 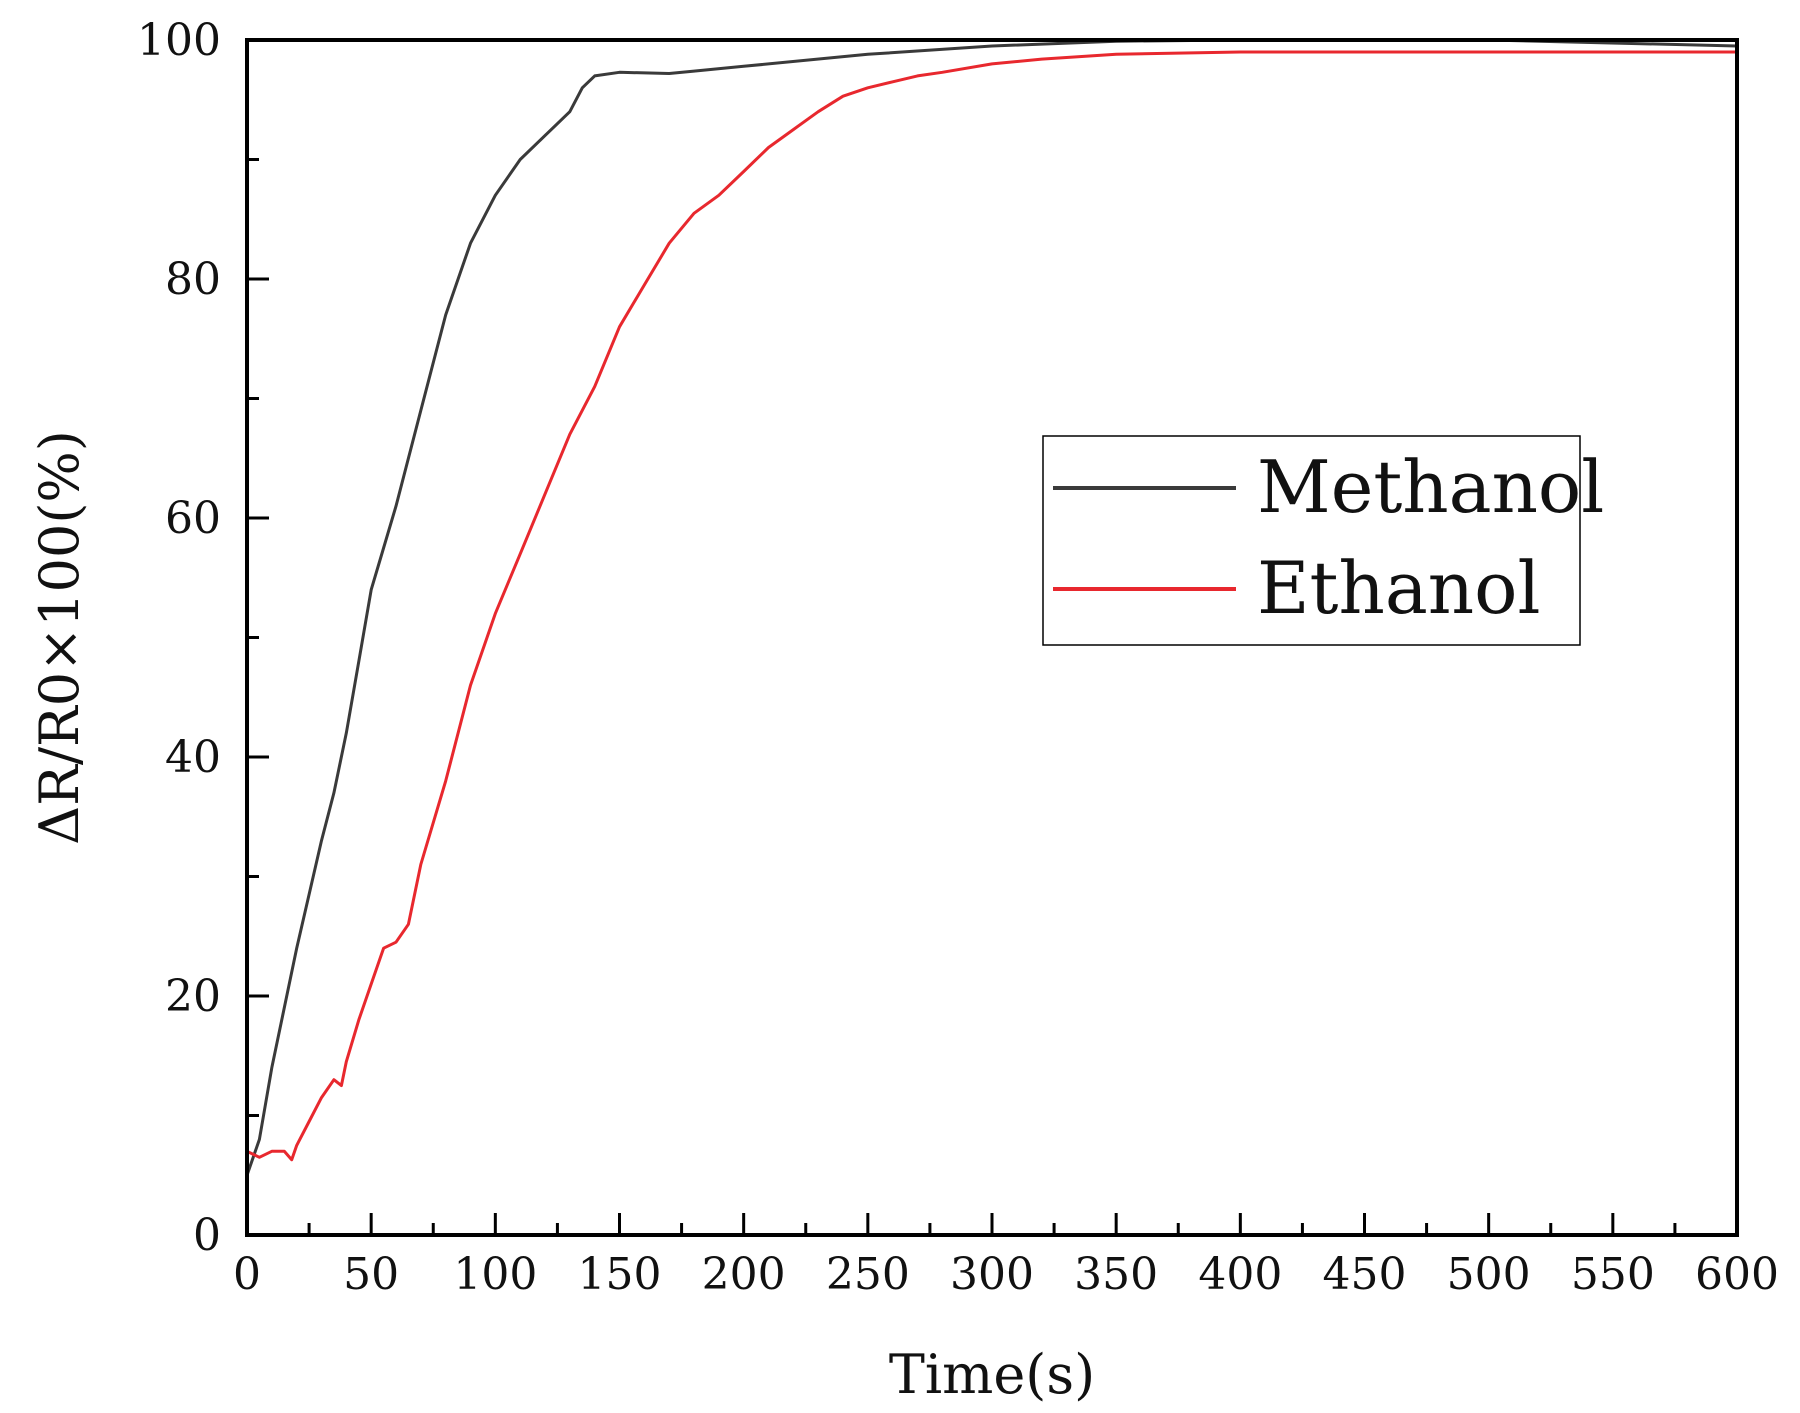 What do you see at coordinates (193, 996) in the screenshot?
I see `y-tick-label: 20` at bounding box center [193, 996].